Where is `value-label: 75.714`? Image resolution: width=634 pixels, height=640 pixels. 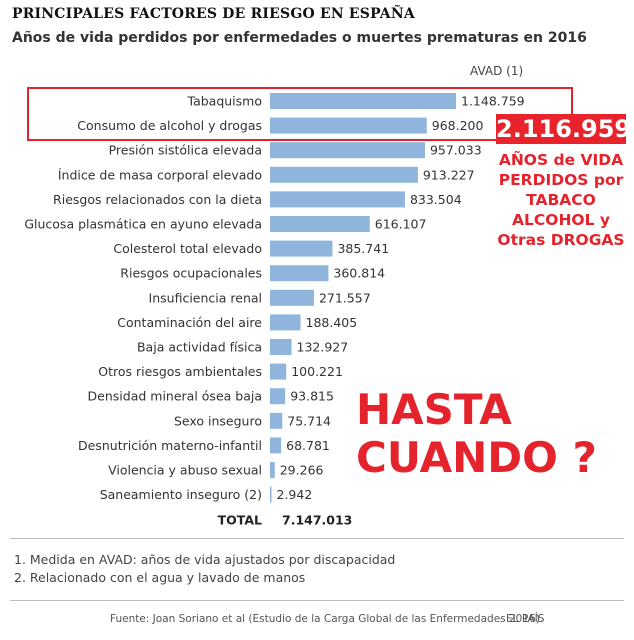 value-label: 75.714 is located at coordinates (309, 420).